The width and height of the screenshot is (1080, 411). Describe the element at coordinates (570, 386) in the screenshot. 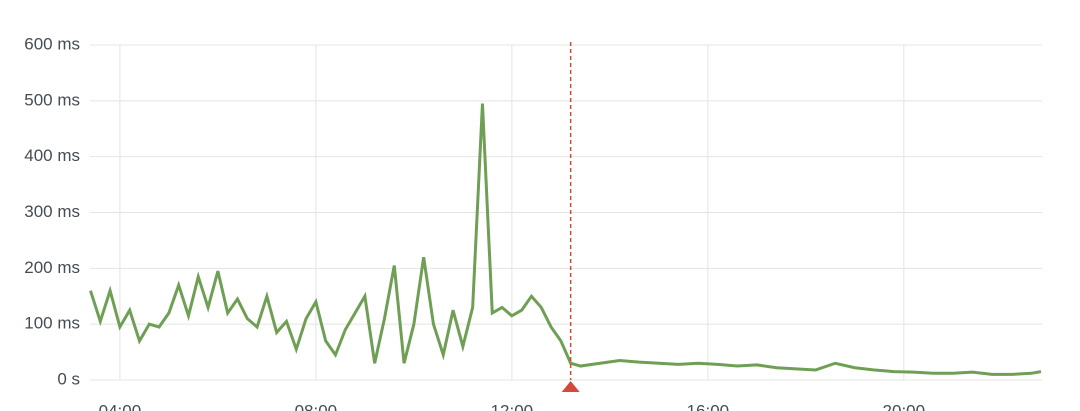

I see `event-marker-arrow` at that location.